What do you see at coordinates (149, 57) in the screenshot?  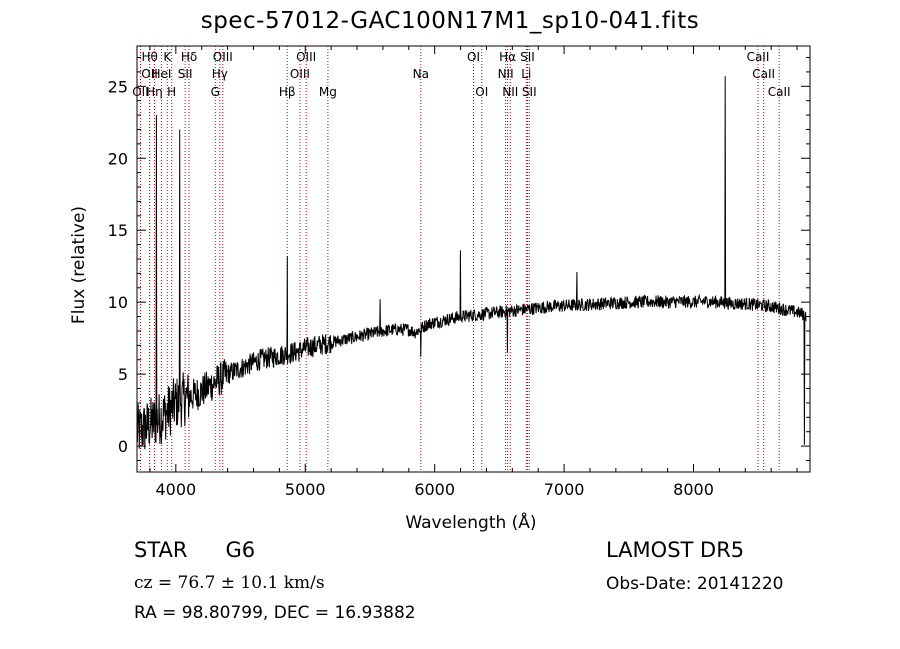 I see `line-marker-label: Hθ` at bounding box center [149, 57].